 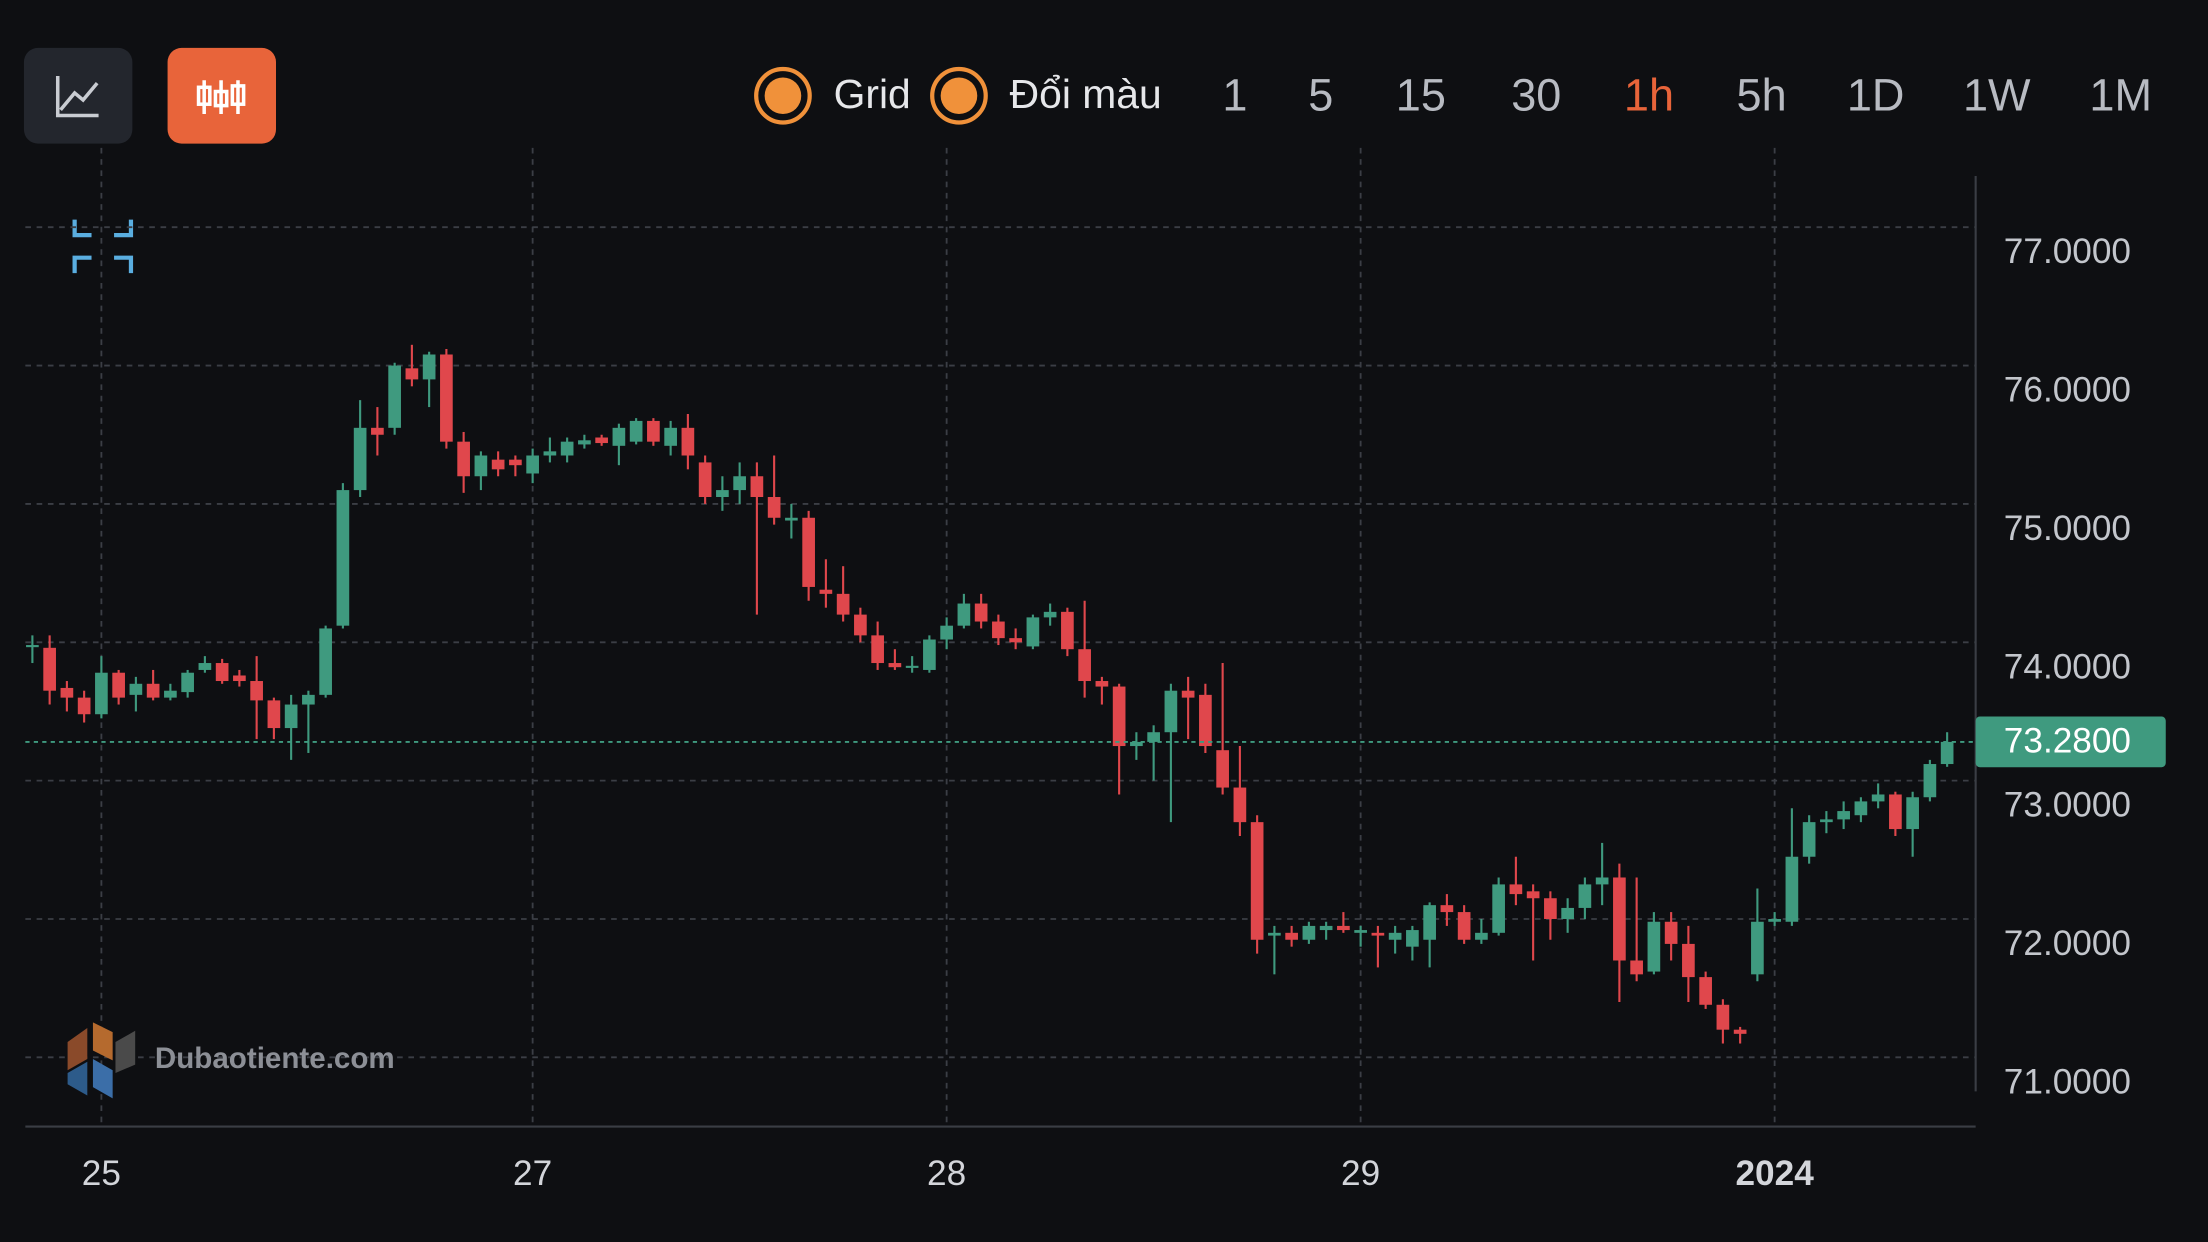 I want to click on x-tick-label: 28, so click(x=946, y=1173).